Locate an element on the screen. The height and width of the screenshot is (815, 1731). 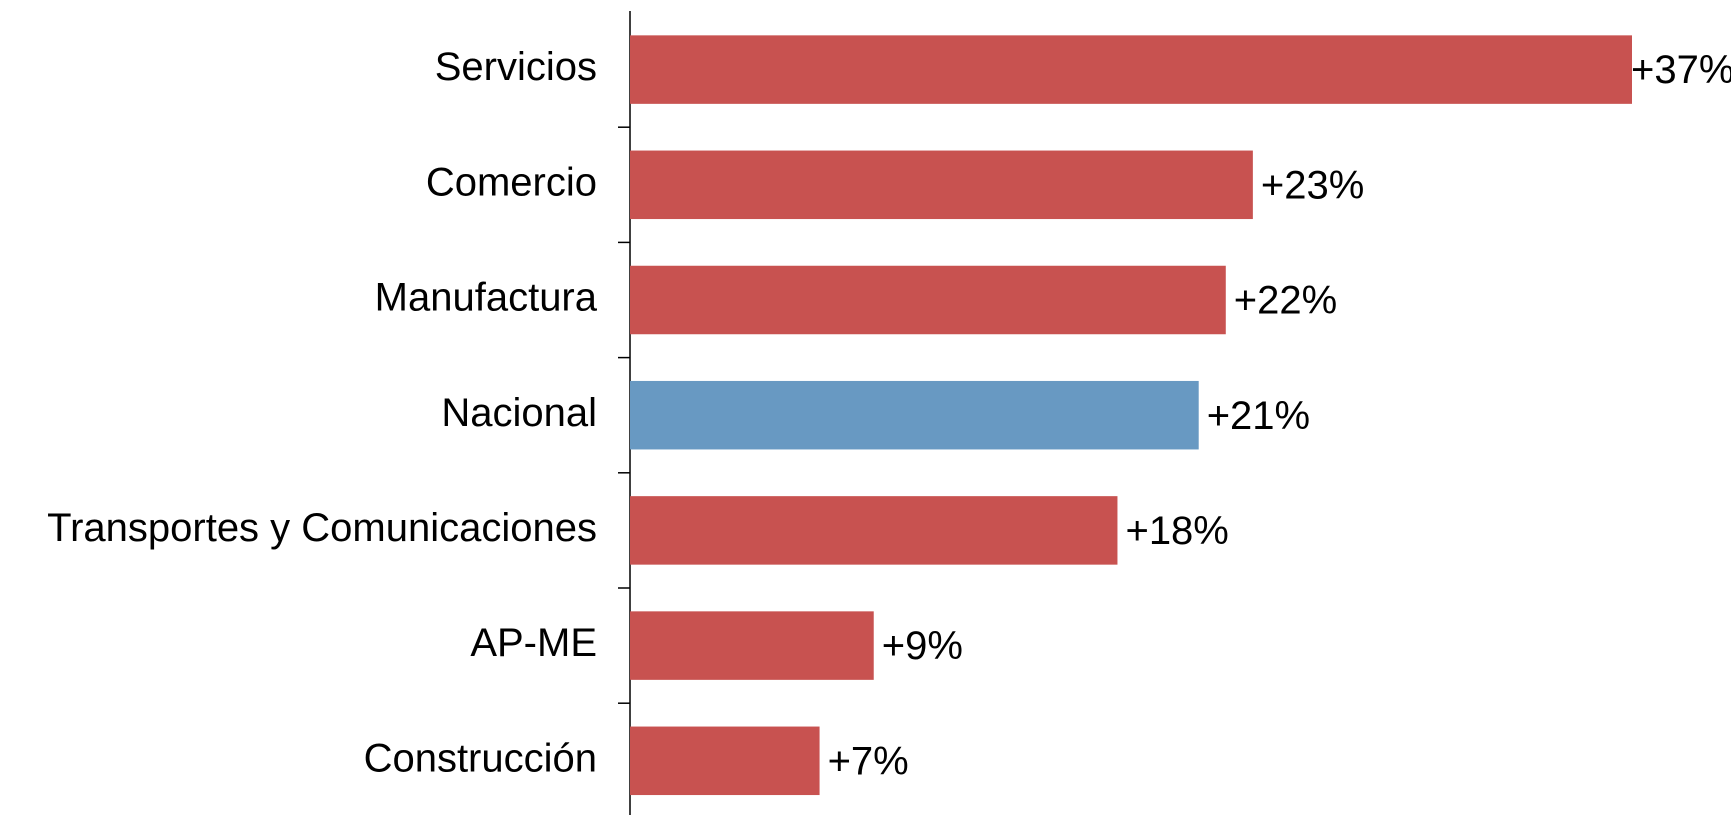
value-label: +21% is located at coordinates (1258, 416).